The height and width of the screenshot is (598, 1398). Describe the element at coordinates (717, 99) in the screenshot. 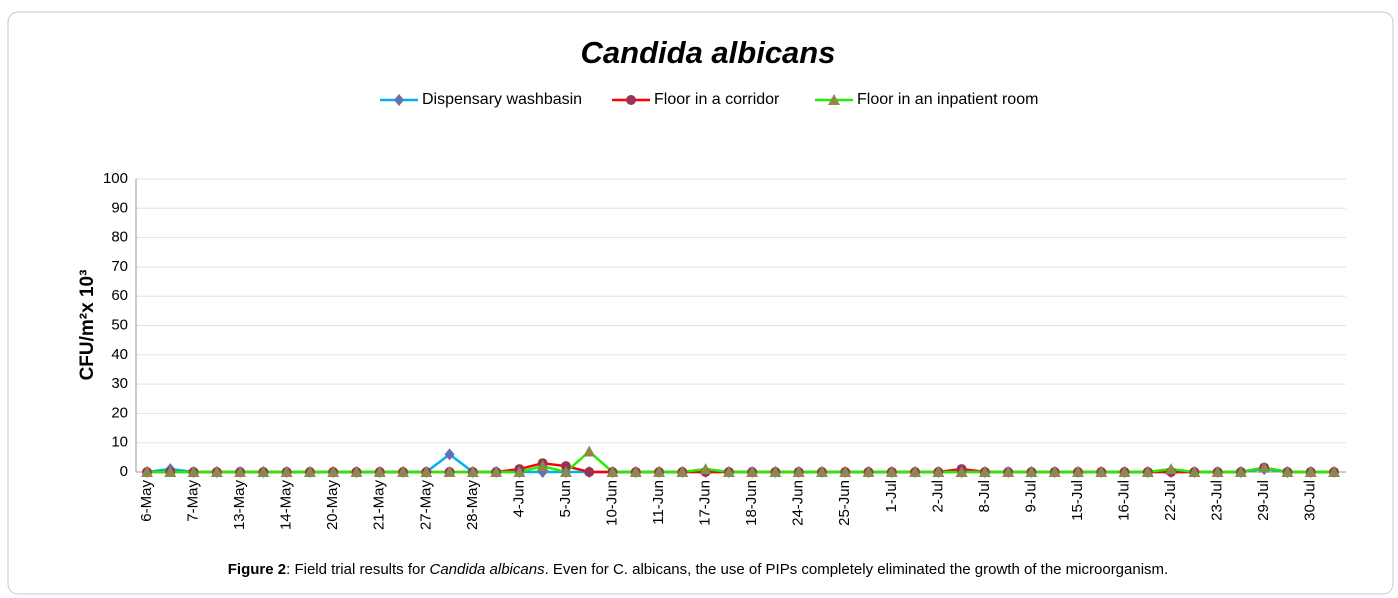

I see `legend-label: Floor in a corridor` at that location.